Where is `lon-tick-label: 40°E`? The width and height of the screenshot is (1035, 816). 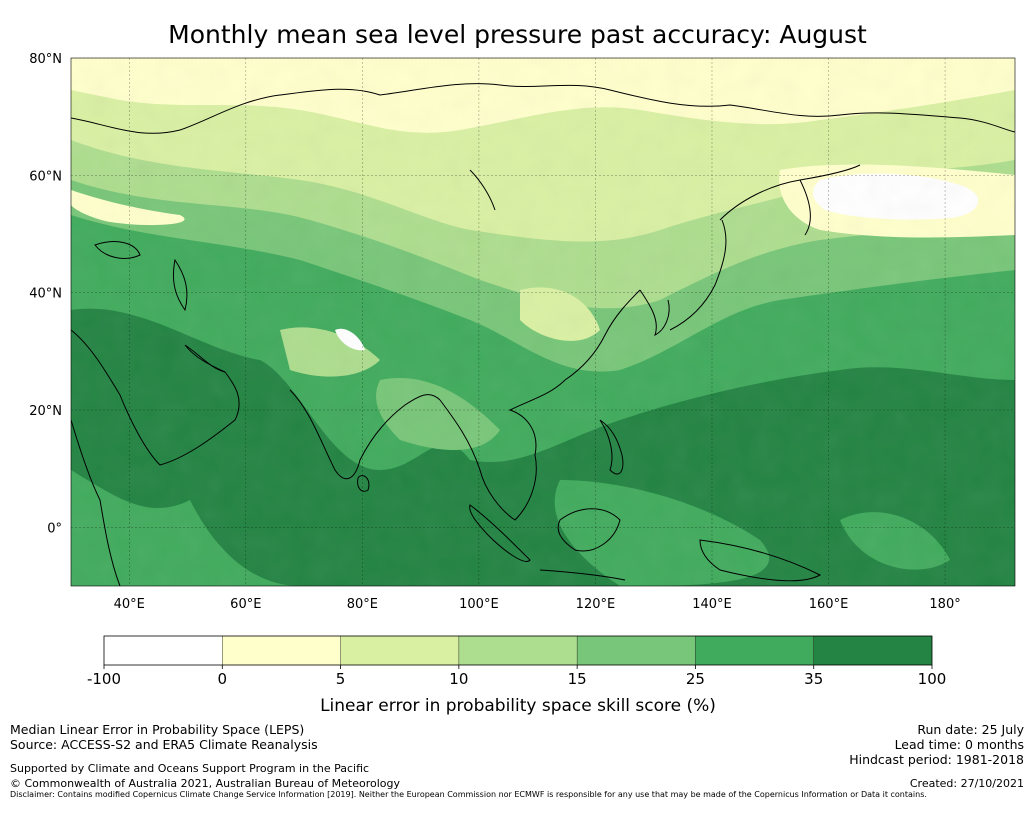 lon-tick-label: 40°E is located at coordinates (129, 604).